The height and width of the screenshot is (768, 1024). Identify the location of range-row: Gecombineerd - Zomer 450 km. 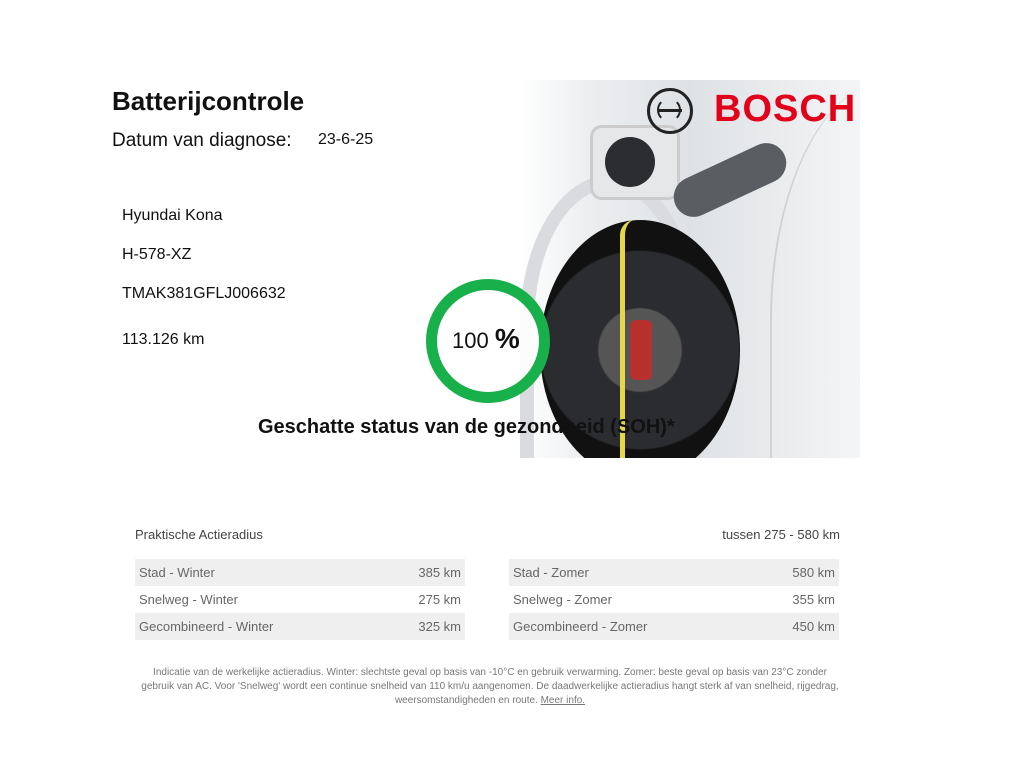
(674, 626).